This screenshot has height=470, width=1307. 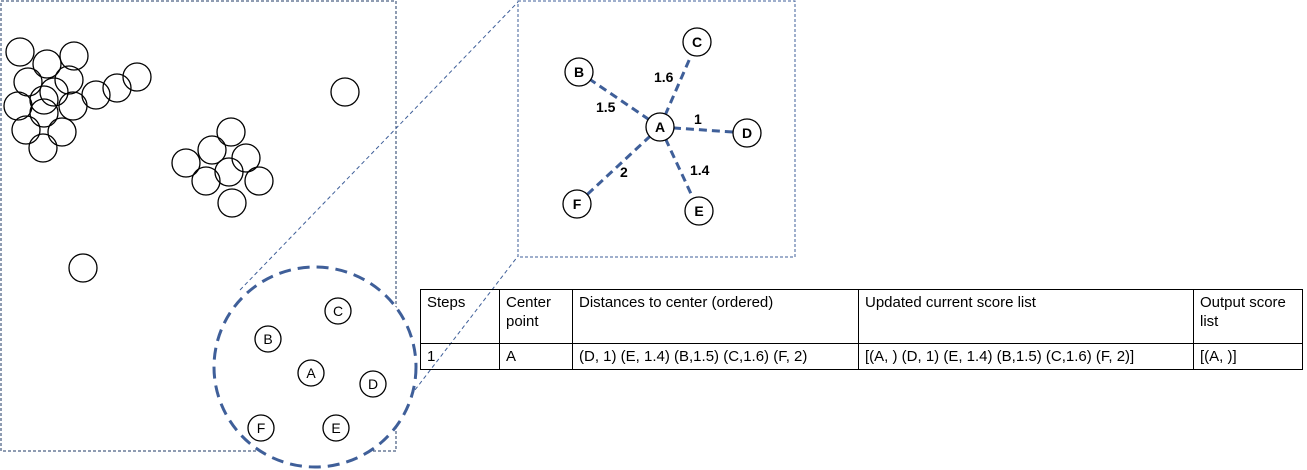 I want to click on edge-a-b, so click(x=619, y=99).